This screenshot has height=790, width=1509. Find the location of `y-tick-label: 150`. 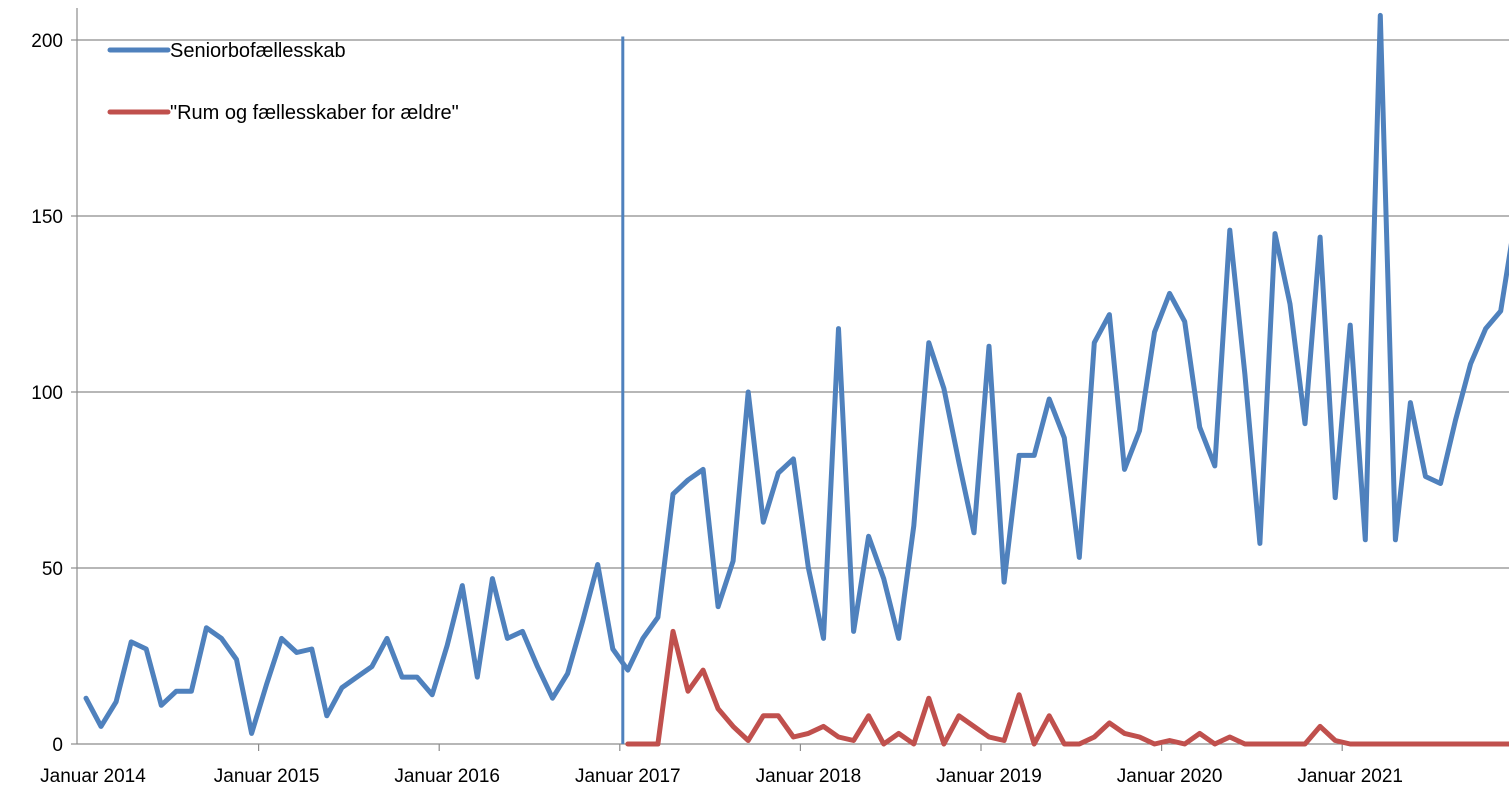

y-tick-label: 150 is located at coordinates (47, 217).